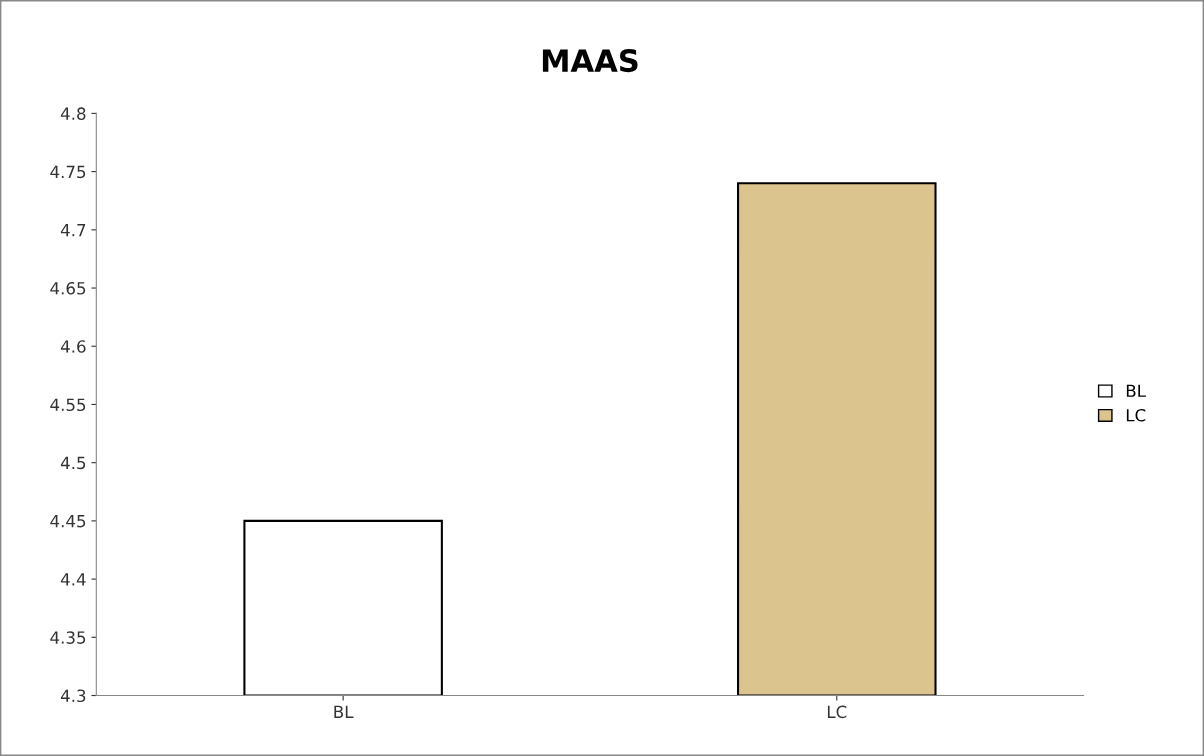 This screenshot has height=756, width=1204. I want to click on y-tick-label: 4.5, so click(73, 463).